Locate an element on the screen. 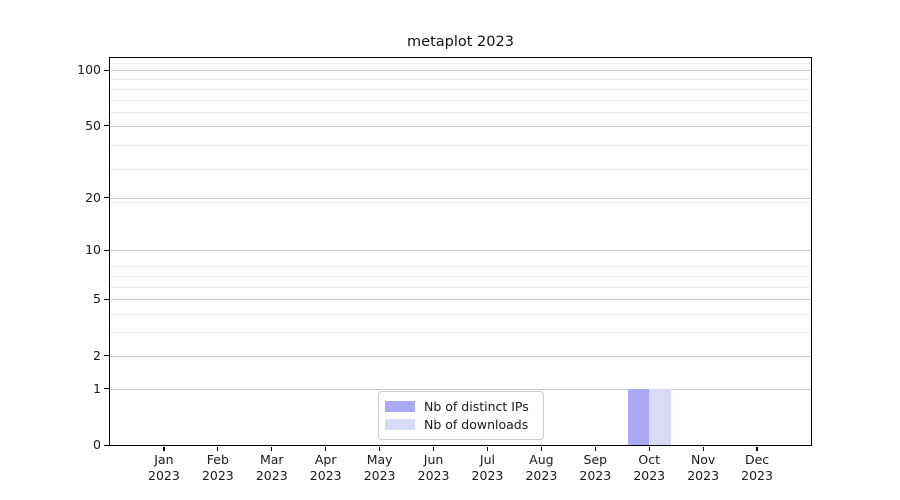 The image size is (900, 500). legend-swatch-downloads is located at coordinates (400, 424).